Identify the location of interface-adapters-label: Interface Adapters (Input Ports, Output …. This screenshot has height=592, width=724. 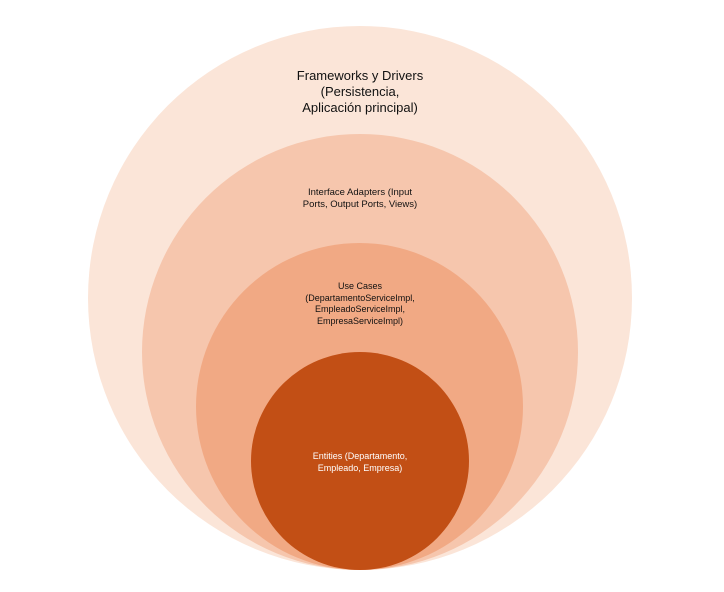
(360, 198).